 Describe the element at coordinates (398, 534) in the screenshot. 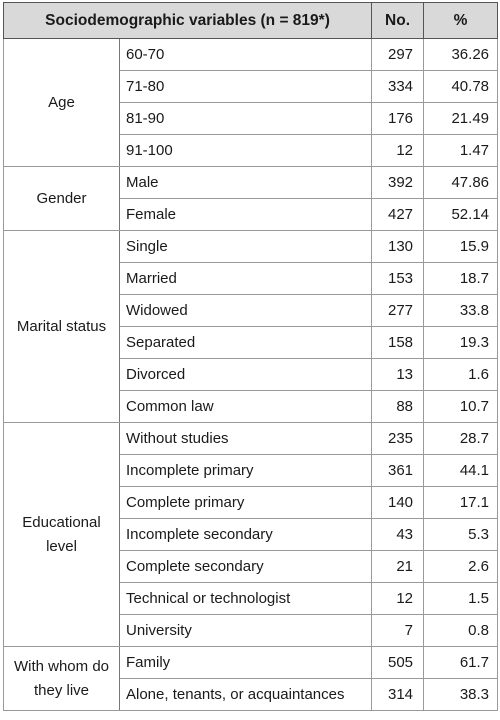

I see `number-cell: 43` at that location.